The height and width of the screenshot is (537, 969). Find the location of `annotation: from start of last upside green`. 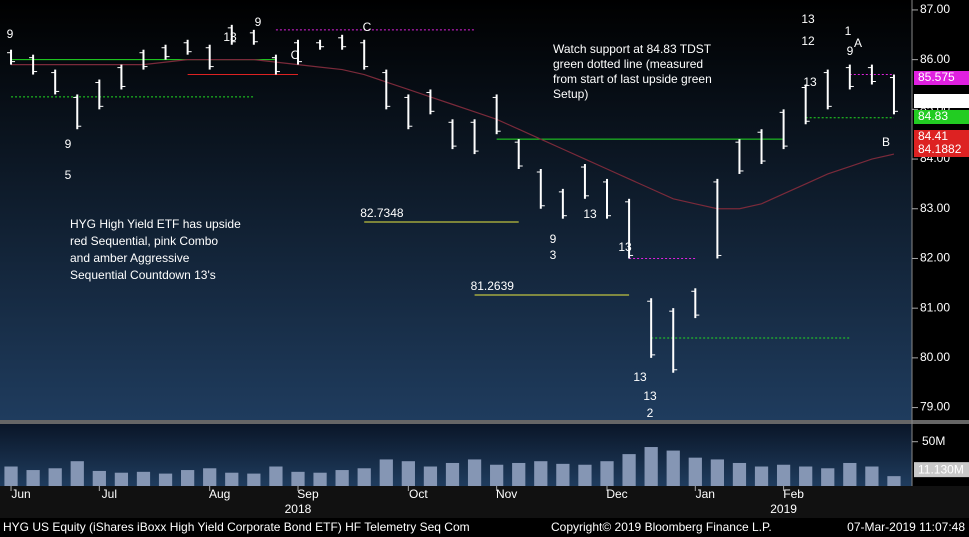

annotation: from start of last upside green is located at coordinates (632, 79).